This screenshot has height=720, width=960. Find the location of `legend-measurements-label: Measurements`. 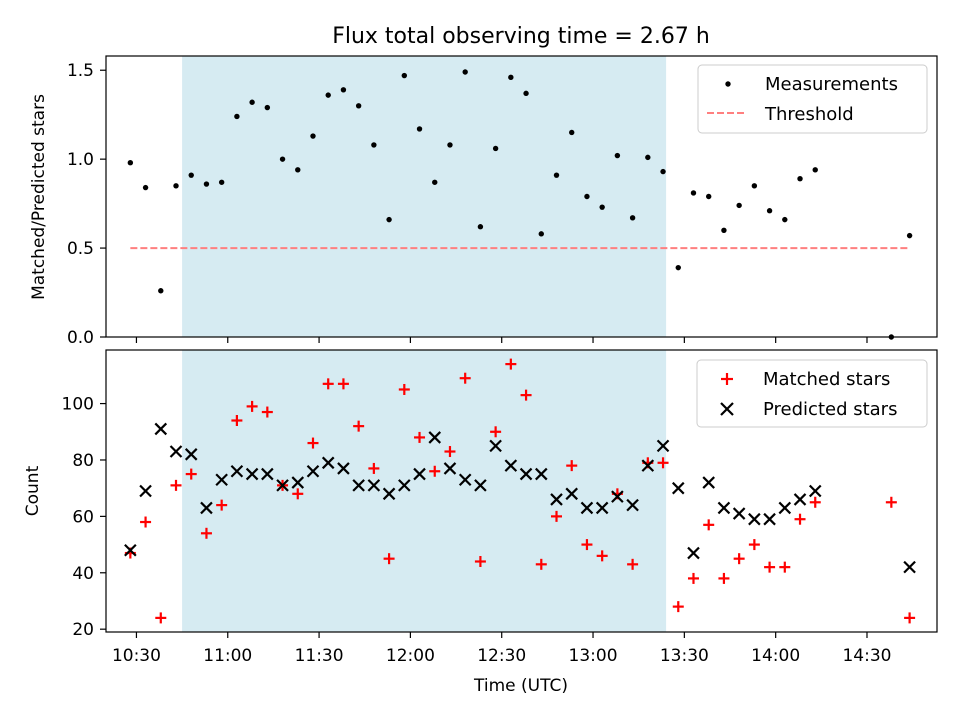

legend-measurements-label: Measurements is located at coordinates (831, 84).